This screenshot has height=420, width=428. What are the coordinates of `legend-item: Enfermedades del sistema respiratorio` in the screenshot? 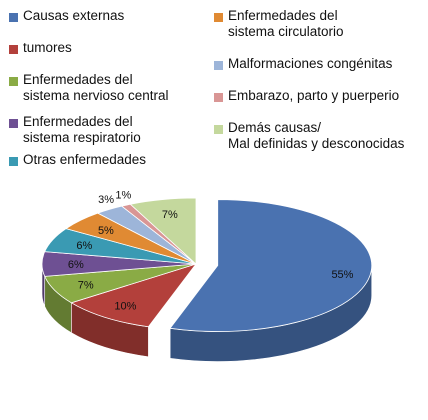 It's located at (75, 130).